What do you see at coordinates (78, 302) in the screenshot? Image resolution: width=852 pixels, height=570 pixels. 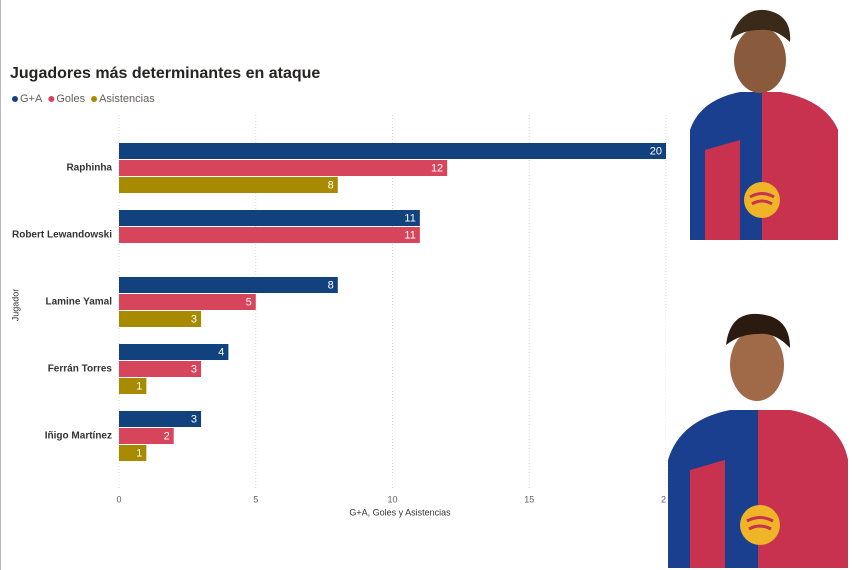 I see `y-tick-label: Lamine Yamal` at bounding box center [78, 302].